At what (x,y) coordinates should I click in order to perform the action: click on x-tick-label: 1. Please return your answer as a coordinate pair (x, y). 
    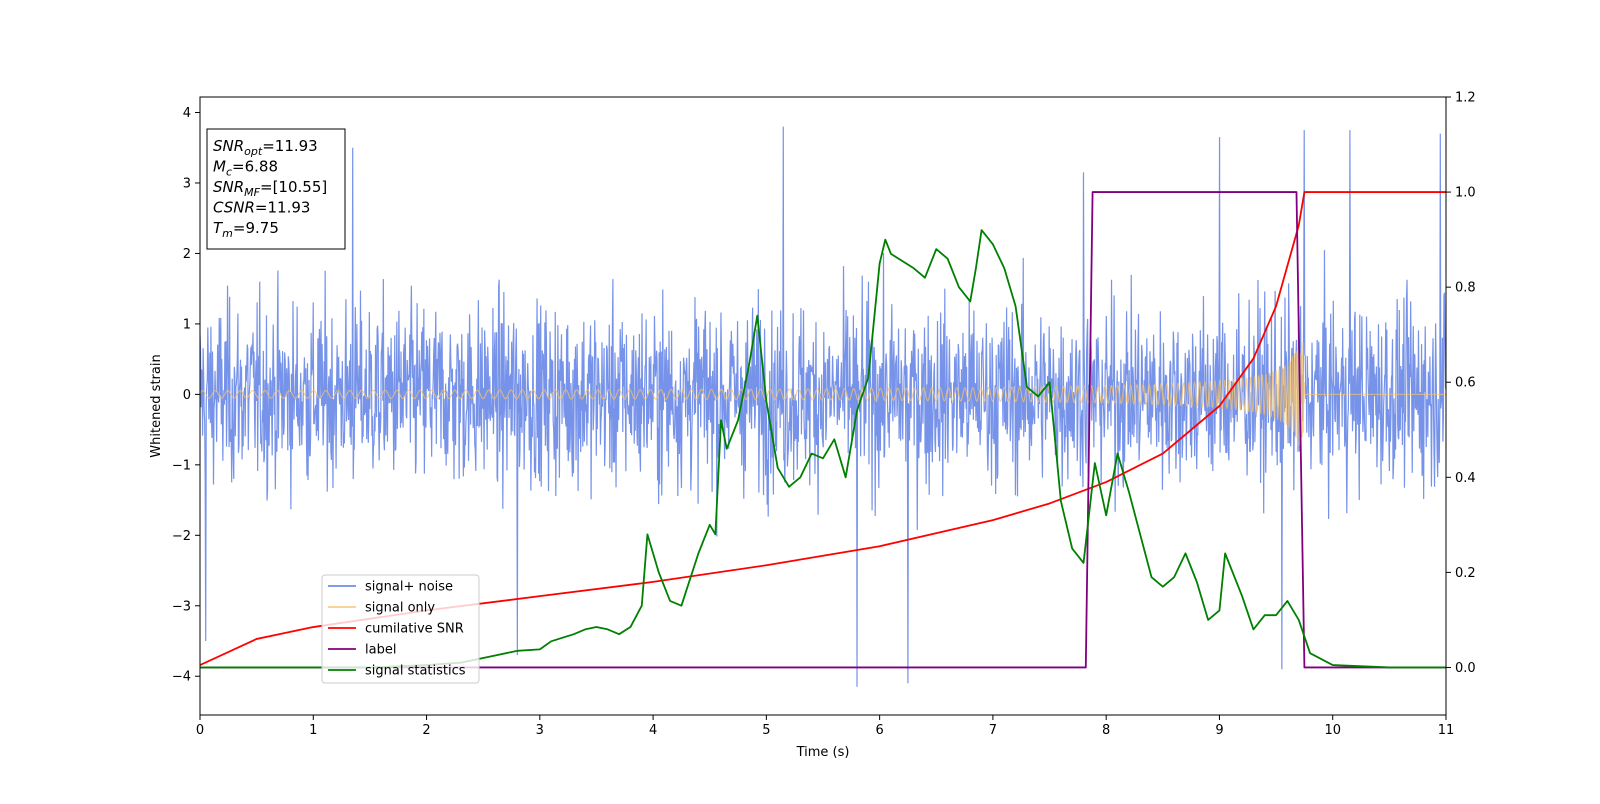
    Looking at the image, I should click on (313, 730).